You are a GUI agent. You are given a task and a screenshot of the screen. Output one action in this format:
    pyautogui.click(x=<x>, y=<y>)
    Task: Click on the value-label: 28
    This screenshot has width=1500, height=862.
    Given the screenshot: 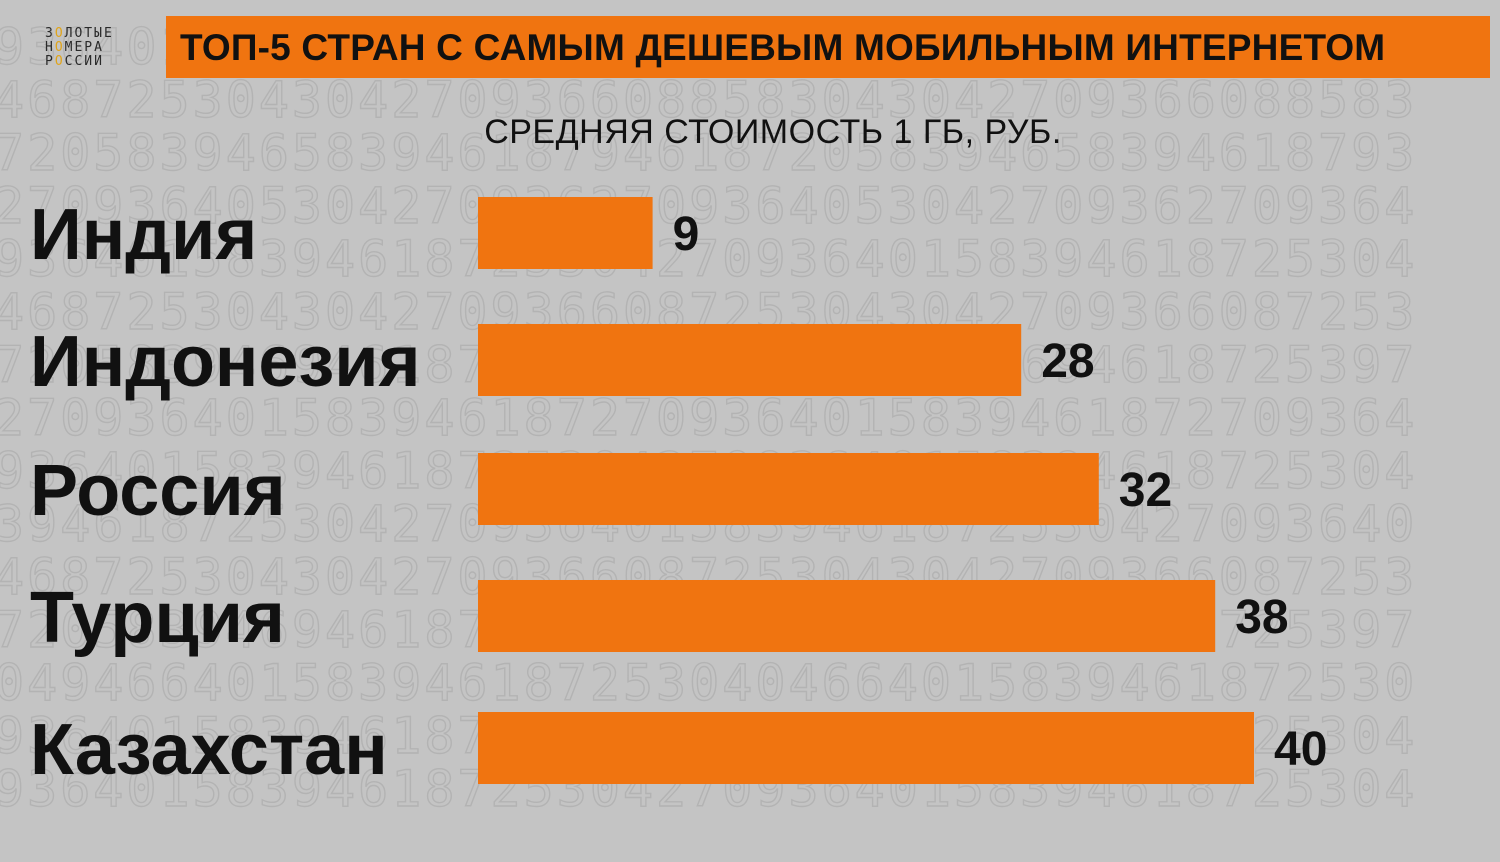 What is the action you would take?
    pyautogui.click(x=1067, y=361)
    